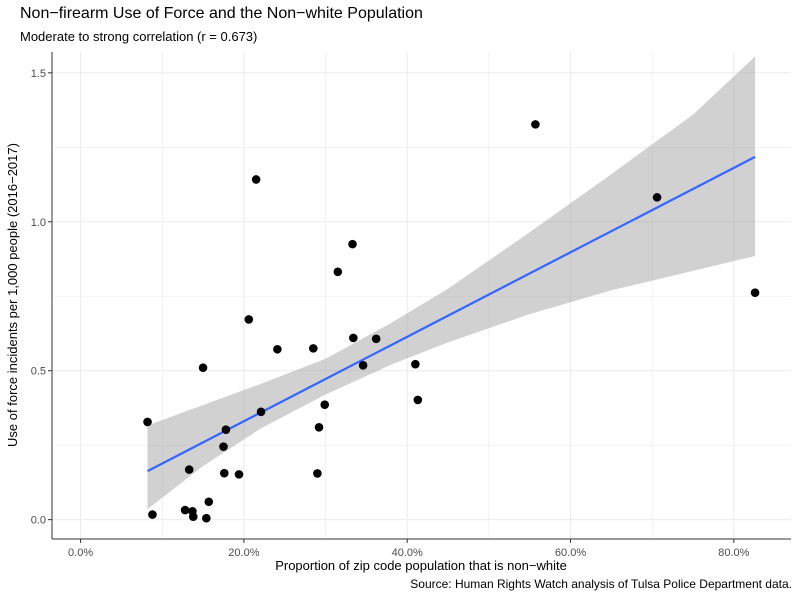 The width and height of the screenshot is (800, 600). I want to click on x-tick-label: 20.0%, so click(243, 553).